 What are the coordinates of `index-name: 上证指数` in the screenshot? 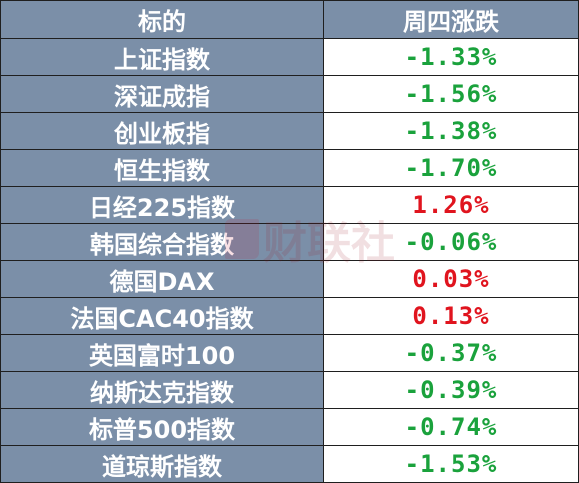 It's located at (162, 57).